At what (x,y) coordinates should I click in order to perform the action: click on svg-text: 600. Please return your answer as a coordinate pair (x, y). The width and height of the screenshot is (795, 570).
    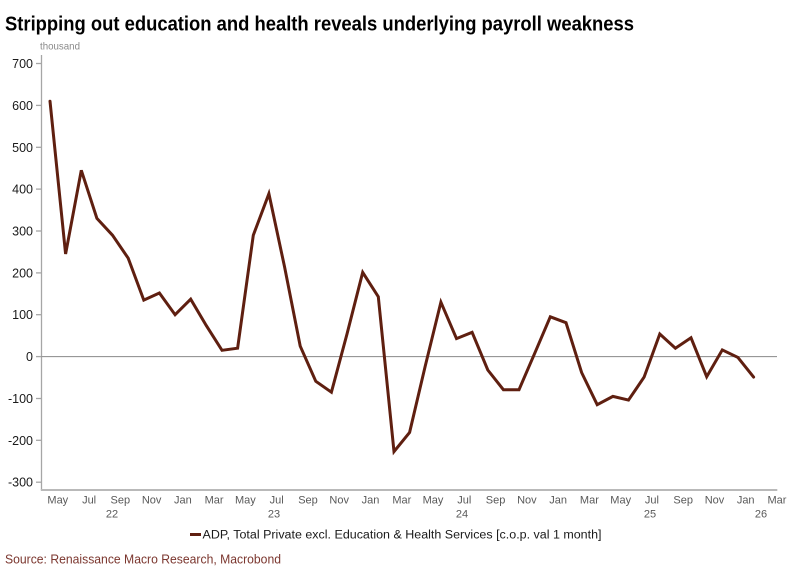
    Looking at the image, I should click on (22, 106).